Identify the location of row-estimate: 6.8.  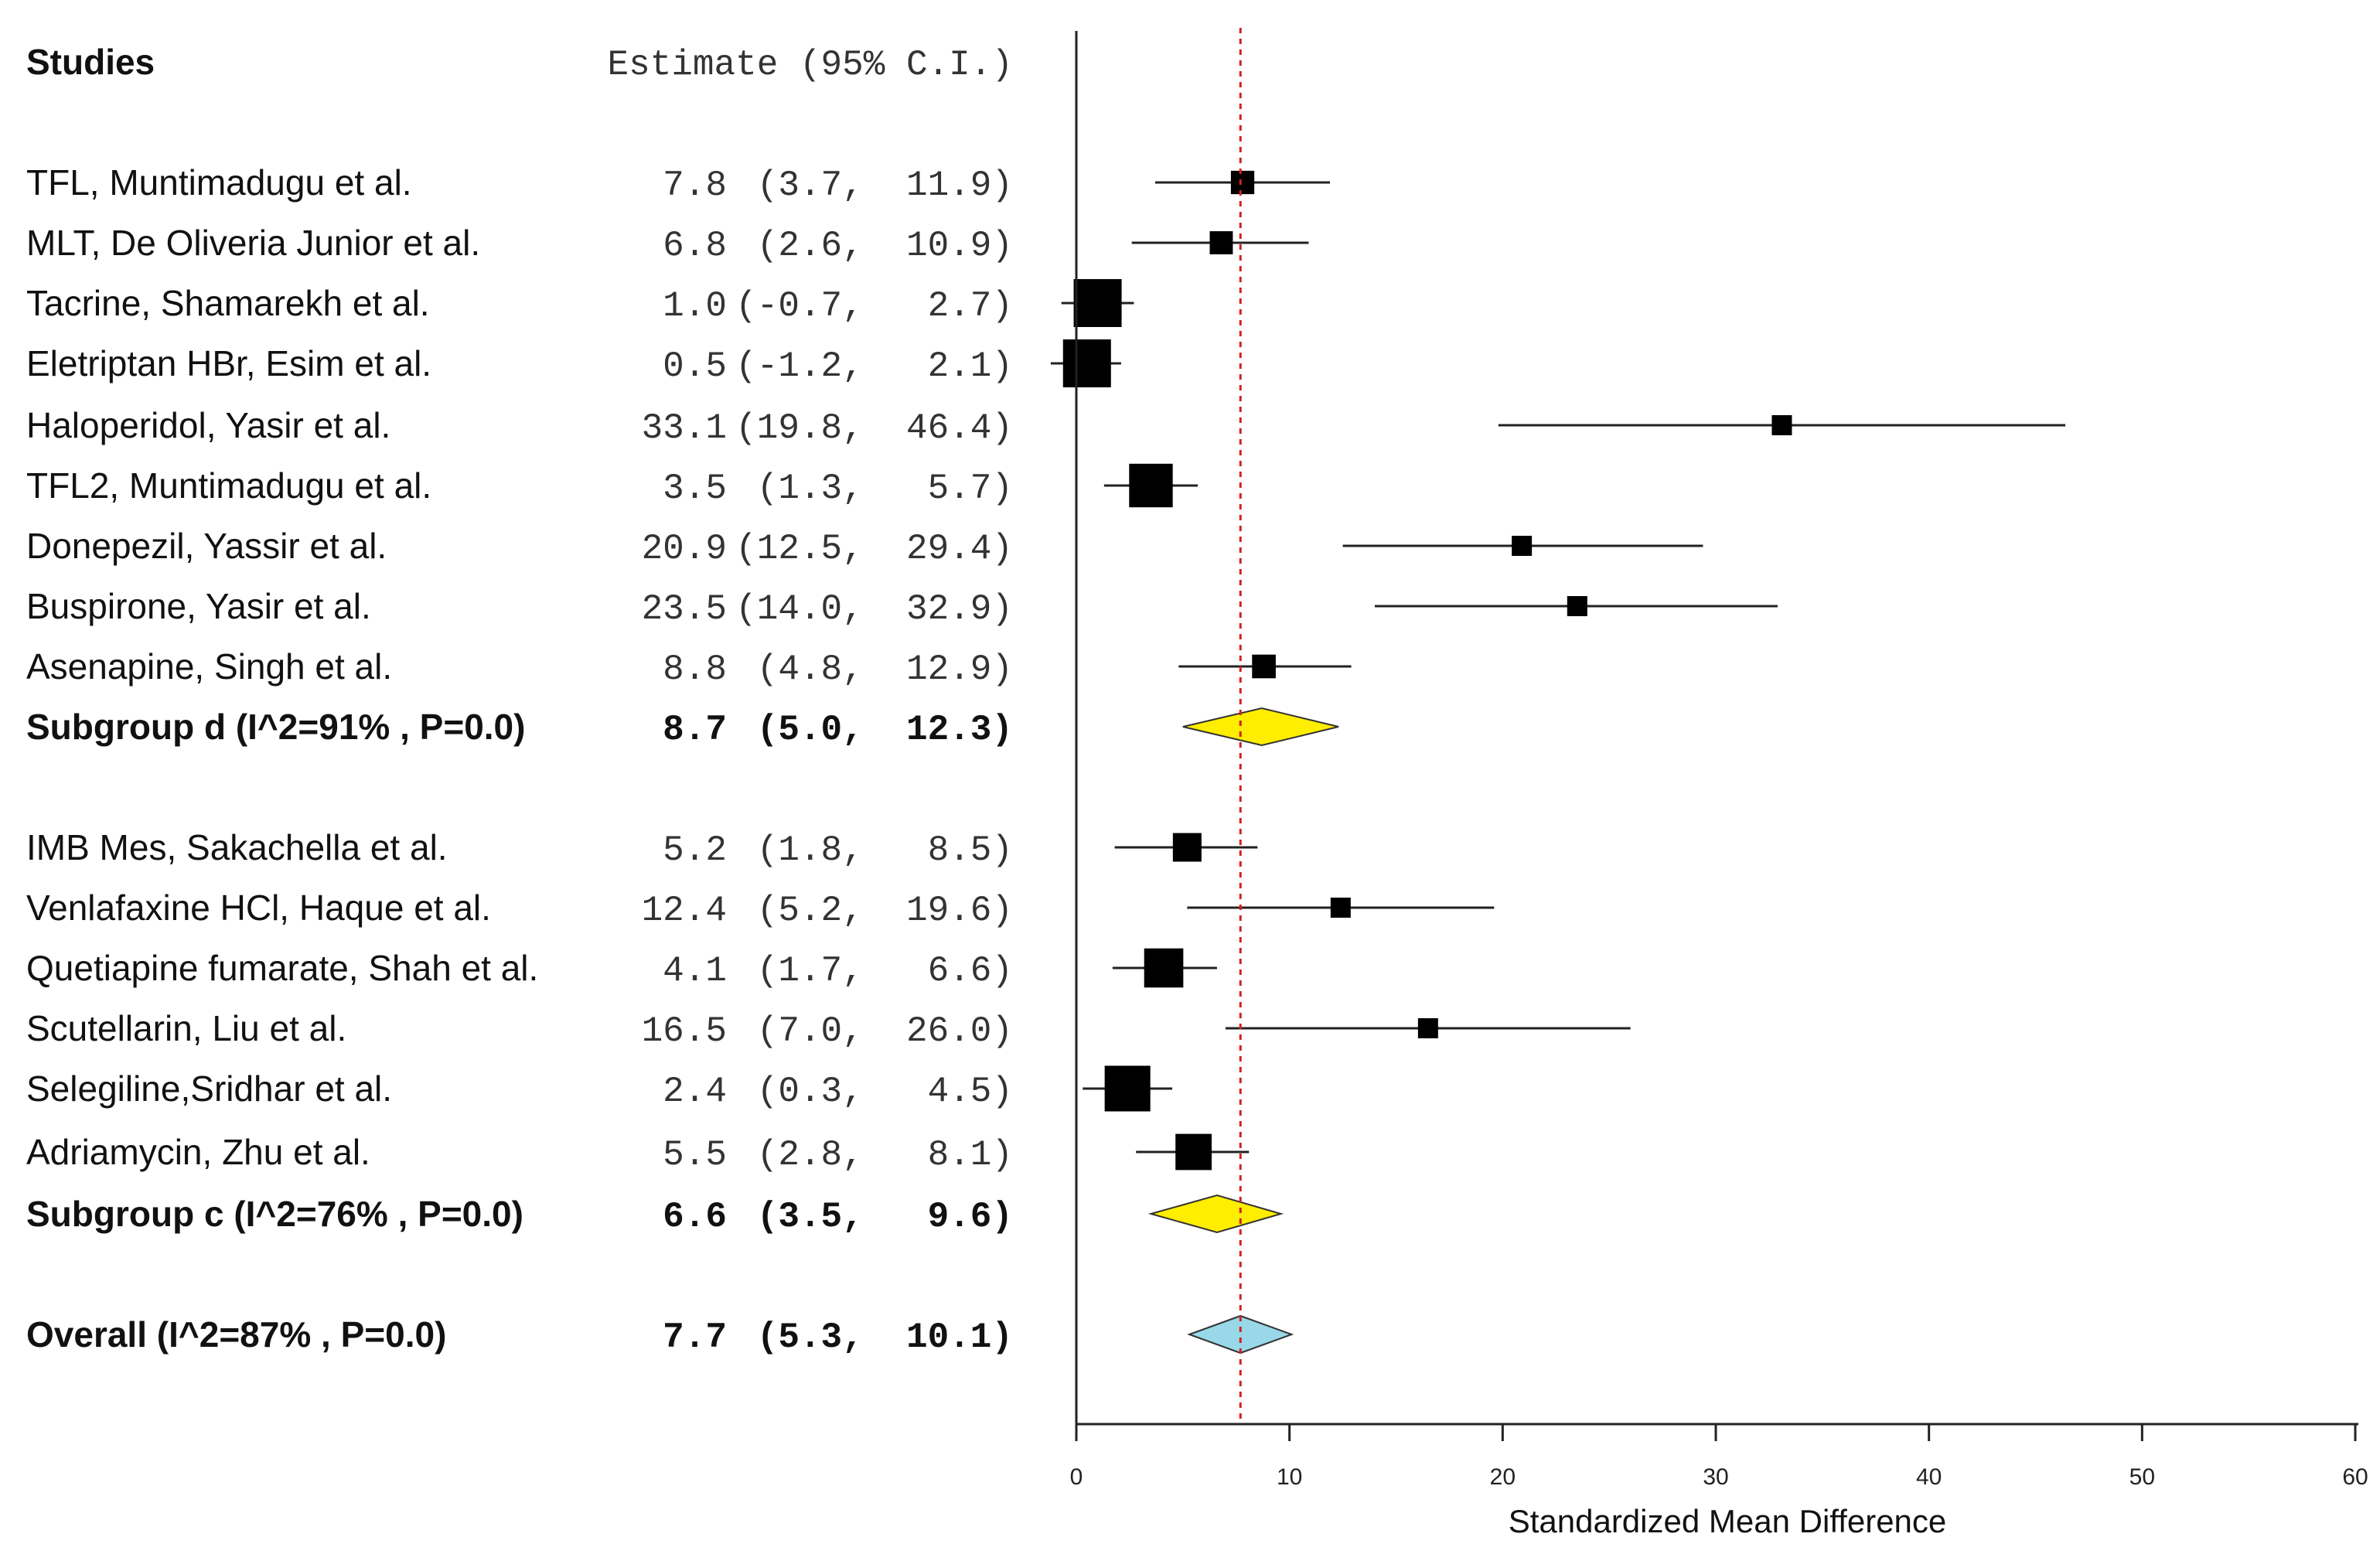
(695, 246).